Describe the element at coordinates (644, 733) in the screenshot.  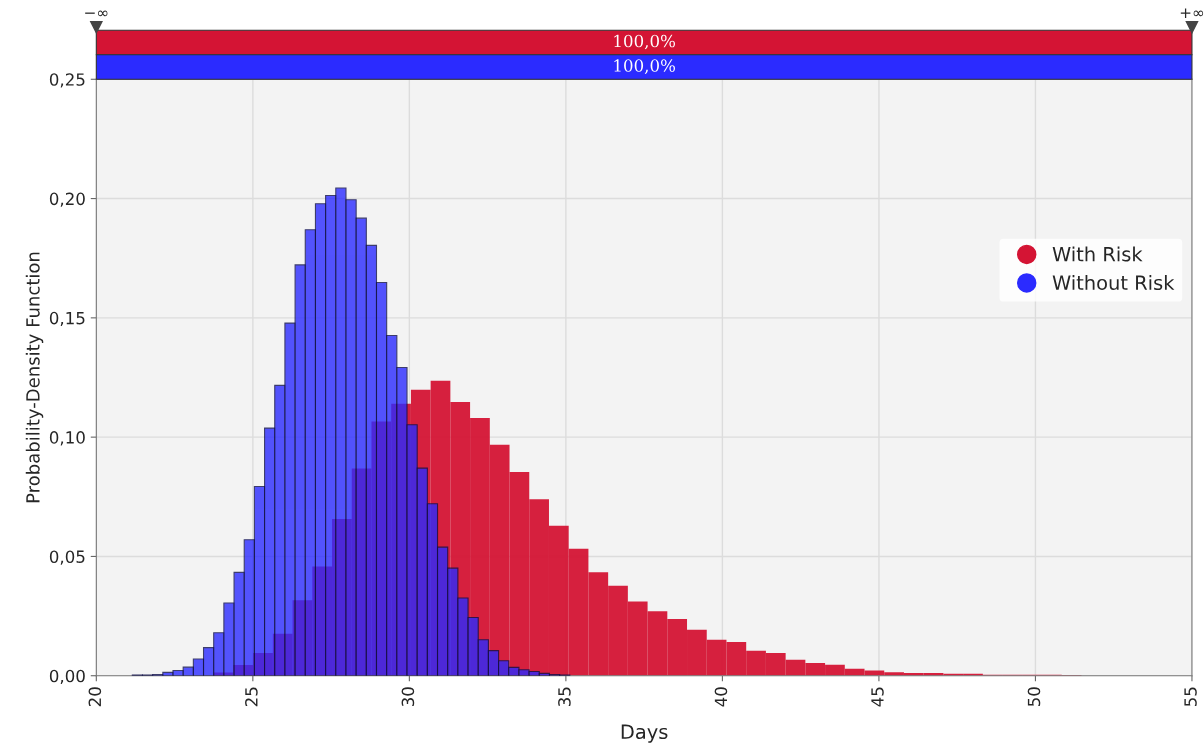
I see `x-axis-title: Days` at that location.